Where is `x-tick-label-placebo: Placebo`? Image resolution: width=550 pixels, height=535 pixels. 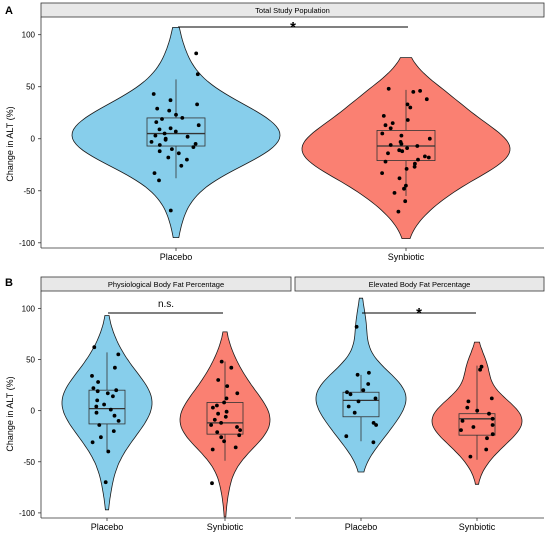 x-tick-label-placebo: Placebo is located at coordinates (107, 527).